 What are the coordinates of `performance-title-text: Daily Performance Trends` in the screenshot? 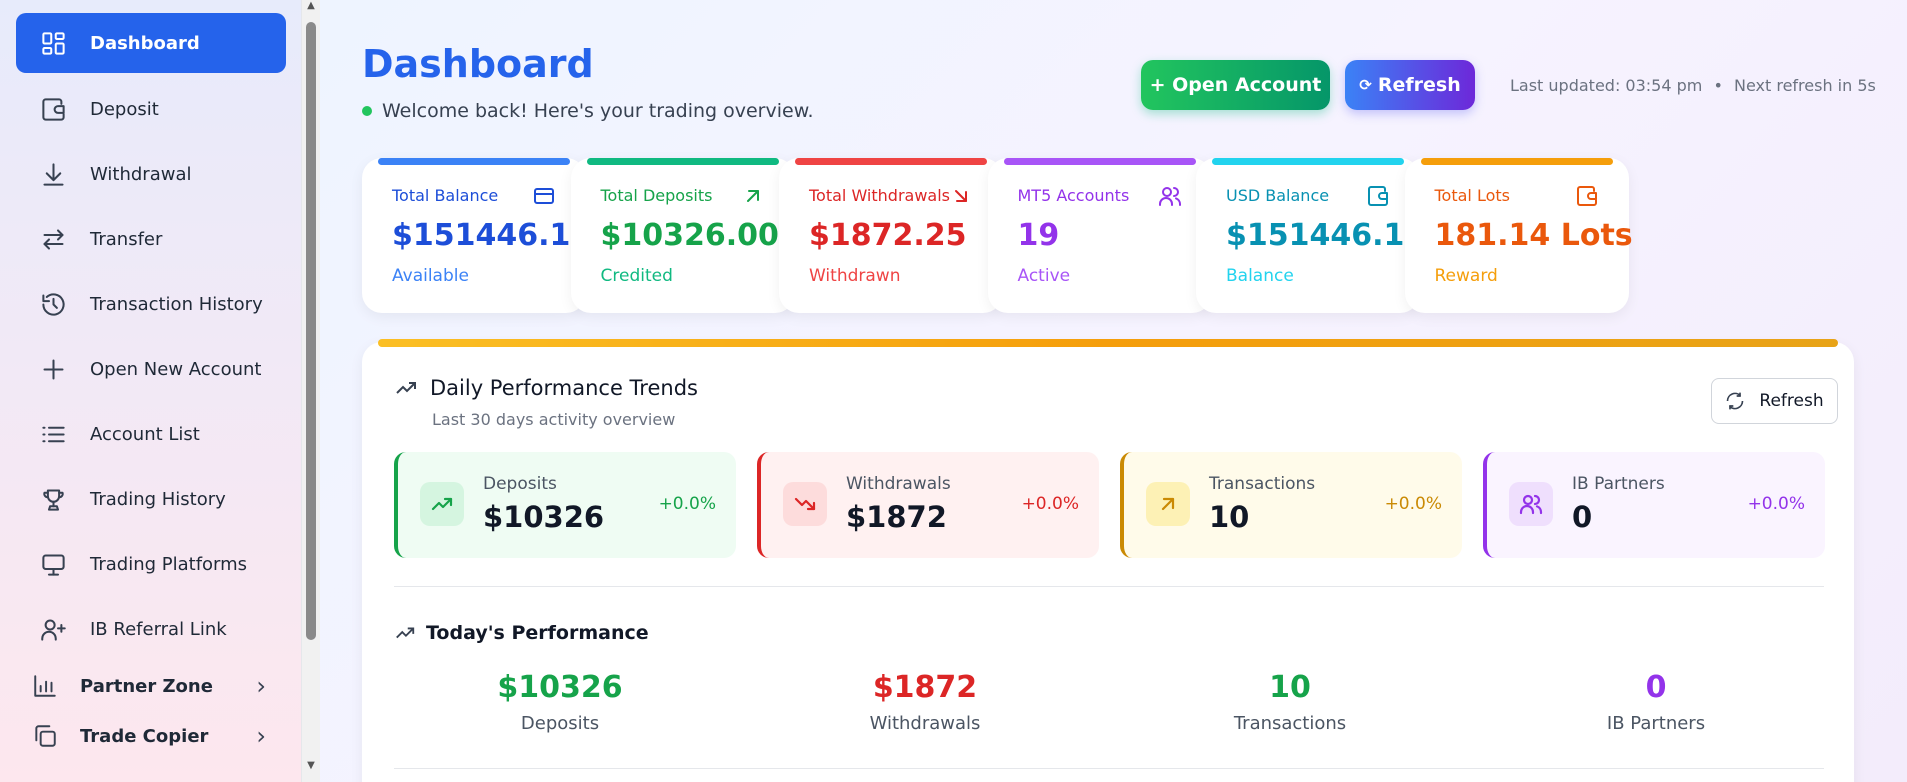 It's located at (564, 388).